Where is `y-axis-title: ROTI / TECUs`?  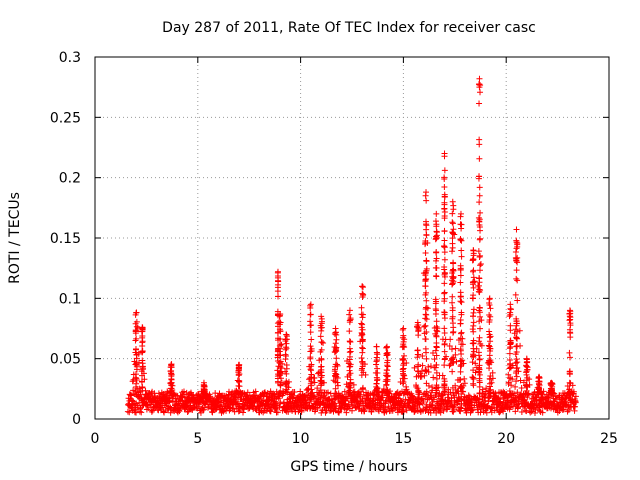 y-axis-title: ROTI / TECUs is located at coordinates (15, 238).